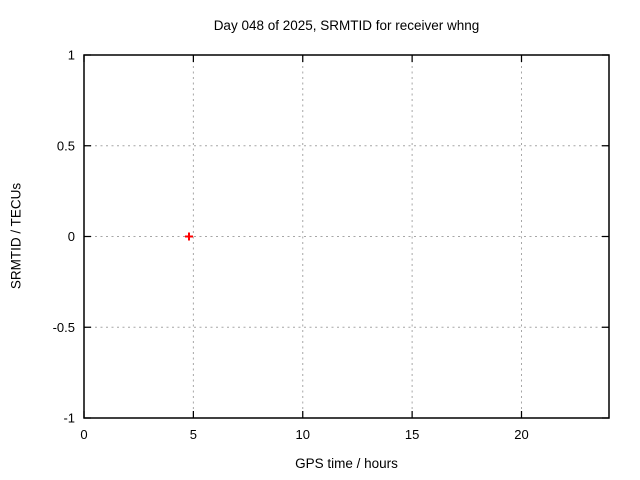 The width and height of the screenshot is (640, 480). Describe the element at coordinates (64, 327) in the screenshot. I see `y-tick-label: -0.5` at that location.